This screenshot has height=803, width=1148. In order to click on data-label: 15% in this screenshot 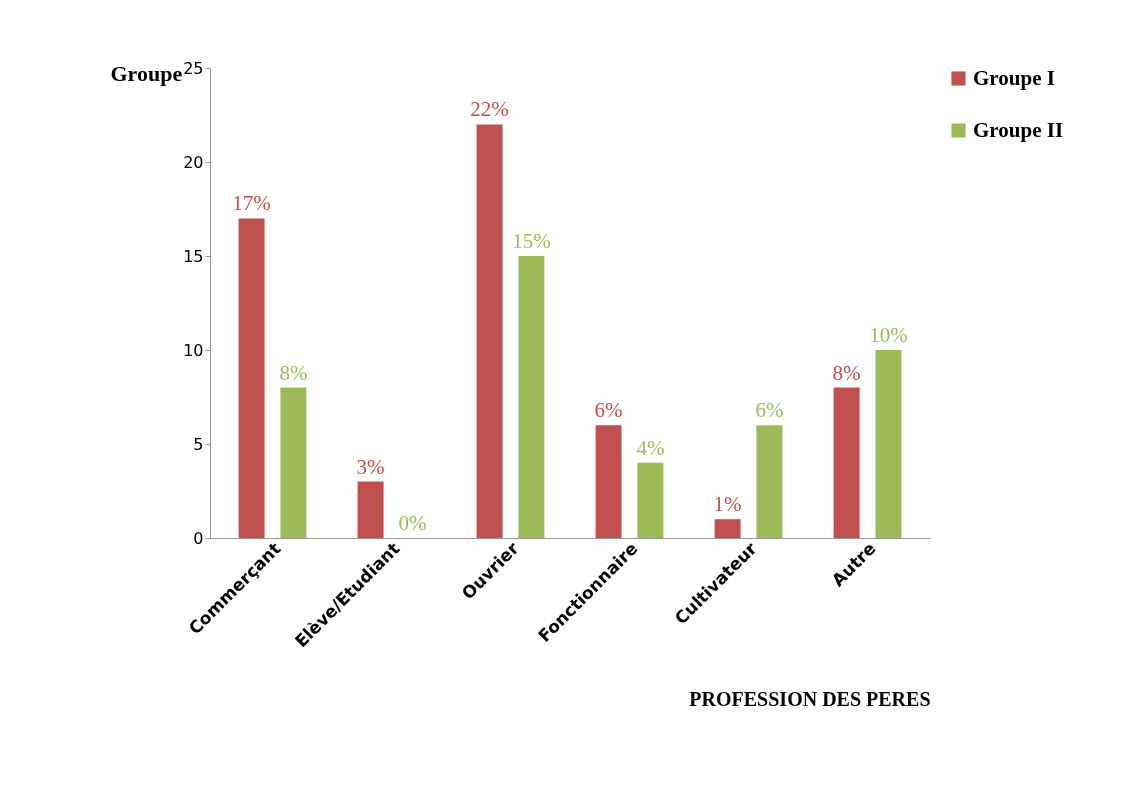, I will do `click(531, 241)`.